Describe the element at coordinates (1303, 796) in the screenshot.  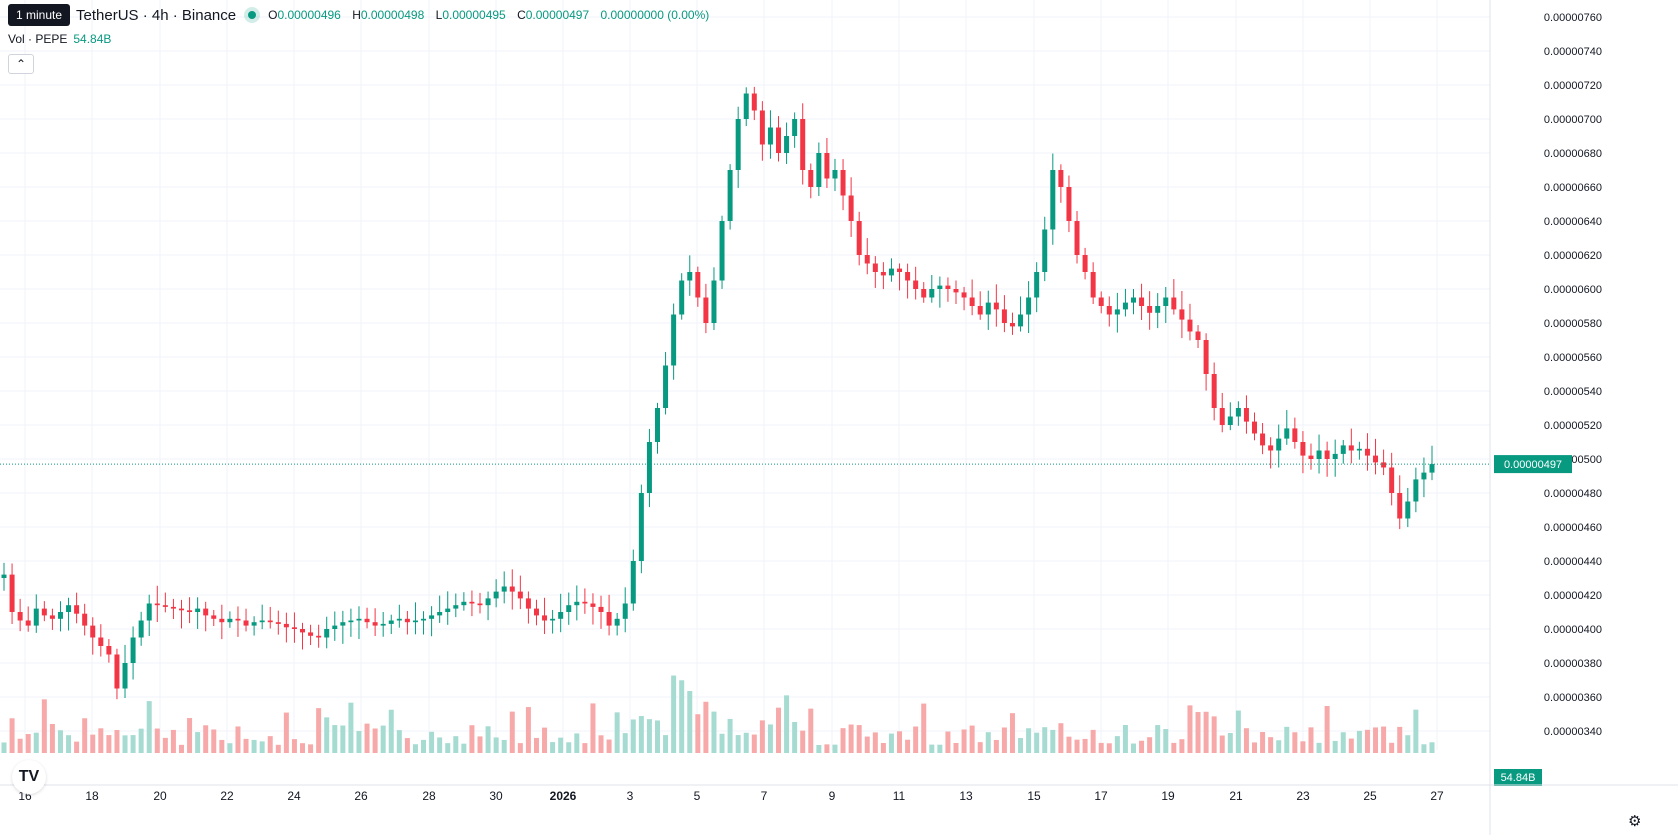
I see `x-tick-label: 23` at that location.